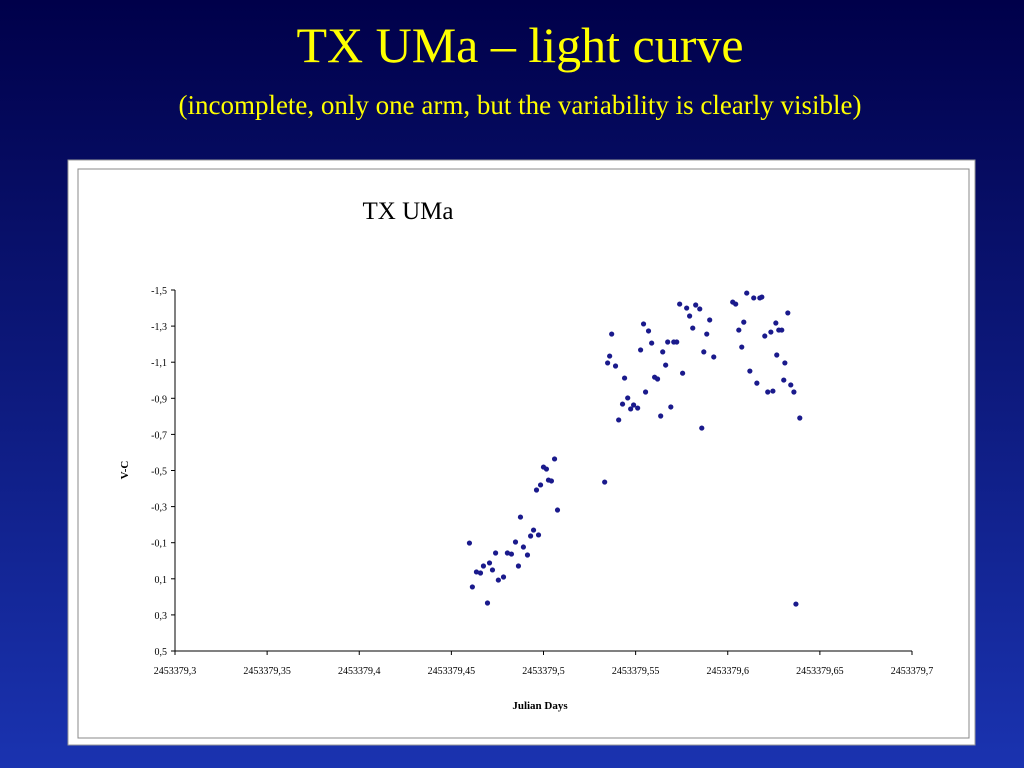  I want to click on x-tick-label: 2453379,4, so click(359, 671).